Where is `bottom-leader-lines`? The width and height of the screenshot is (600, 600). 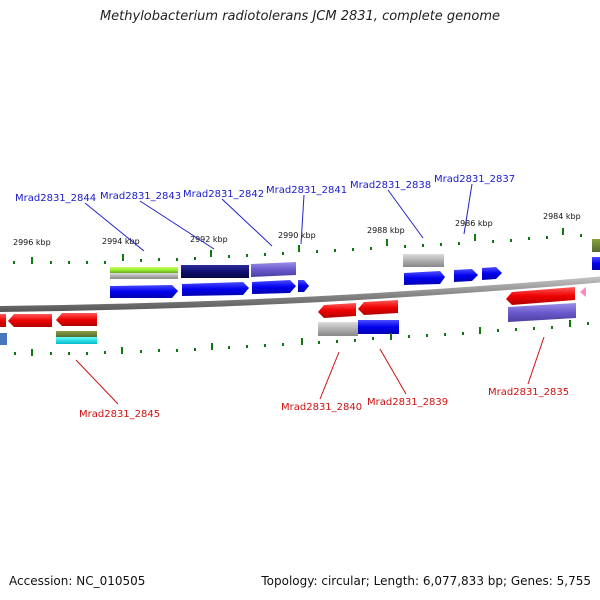 bottom-leader-lines is located at coordinates (310, 370).